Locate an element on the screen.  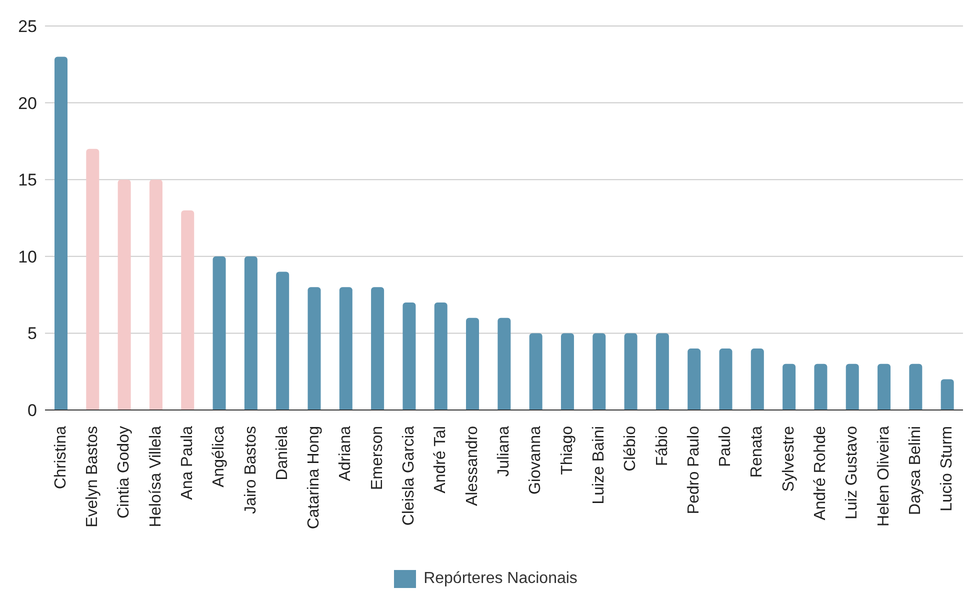
x-tick-label: Cleisla Garcia is located at coordinates (409, 476).